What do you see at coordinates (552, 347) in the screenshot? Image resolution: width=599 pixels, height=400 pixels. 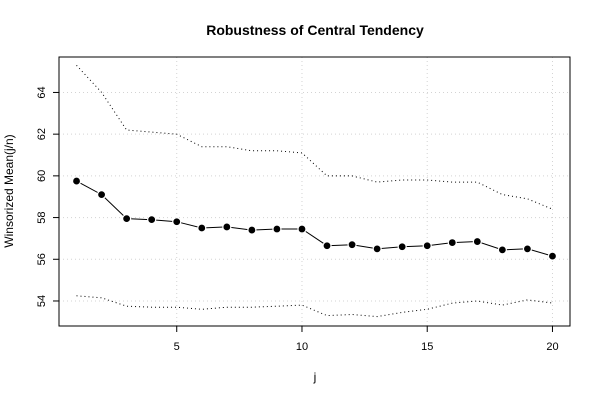 I see `x-tick-label: 20` at bounding box center [552, 347].